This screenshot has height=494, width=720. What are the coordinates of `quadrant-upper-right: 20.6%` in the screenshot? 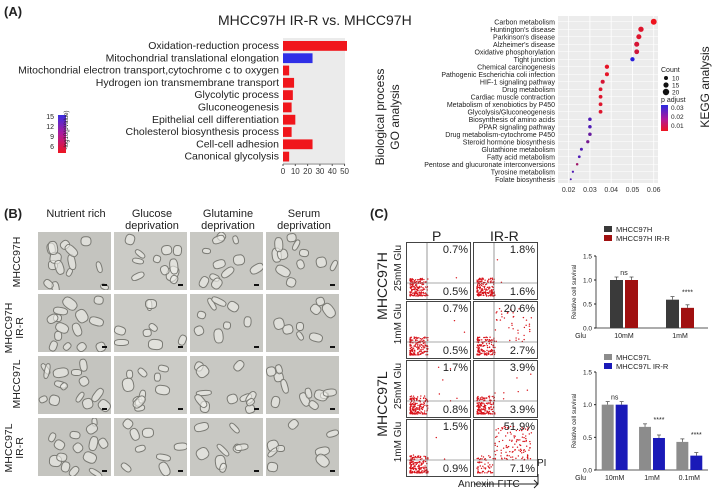 It's located at (519, 309).